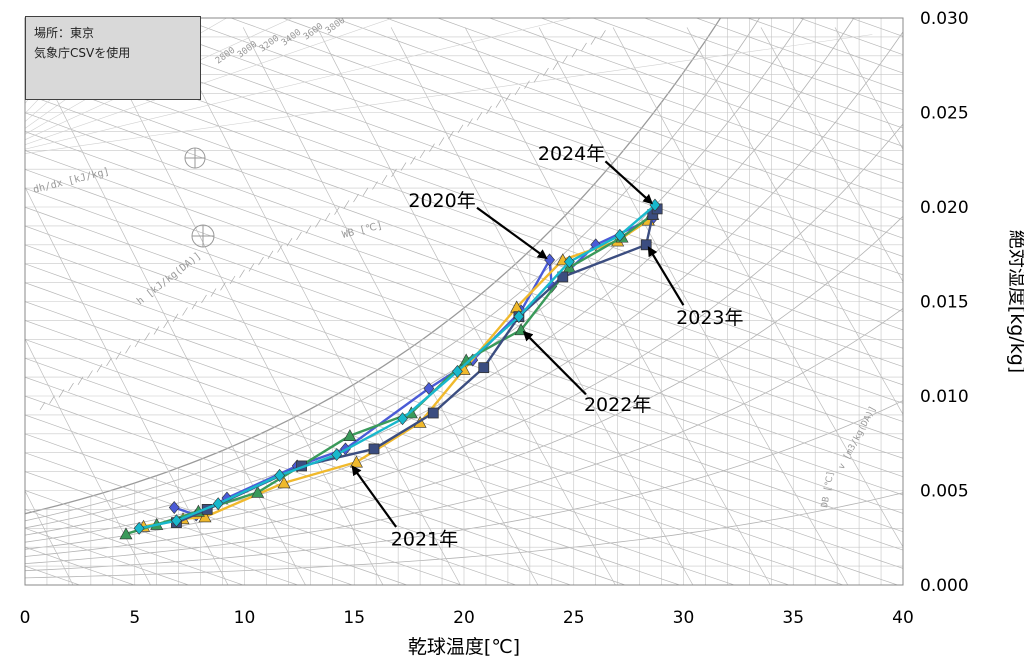 The image size is (1024, 664). Describe the element at coordinates (944, 19) in the screenshot. I see `y-tick-label: 0.030` at that location.